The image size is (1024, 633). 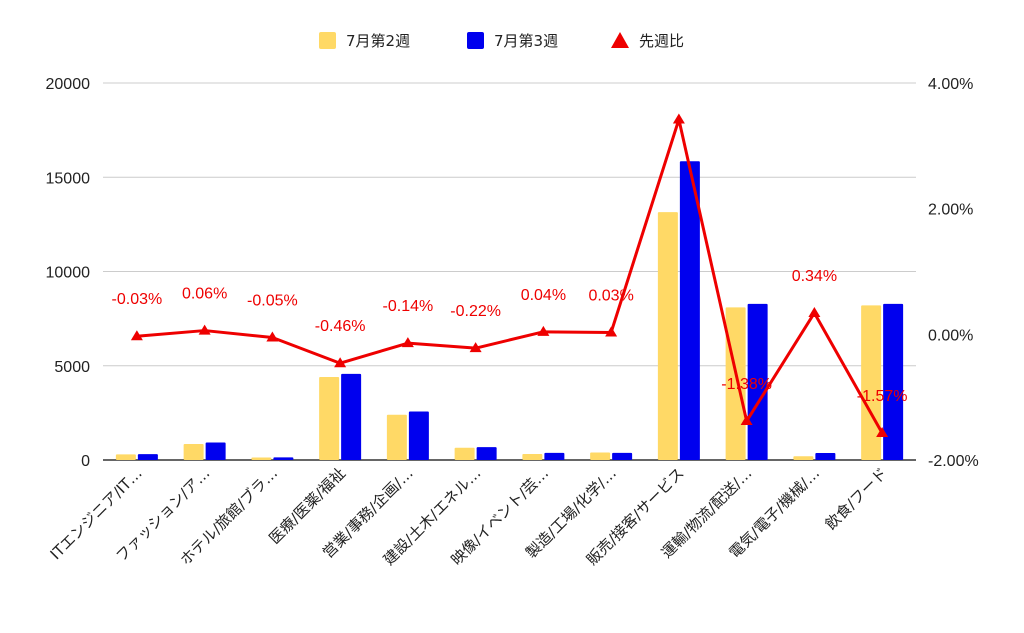 What do you see at coordinates (272, 300) in the screenshot?
I see `line-label-2: -0.05%` at bounding box center [272, 300].